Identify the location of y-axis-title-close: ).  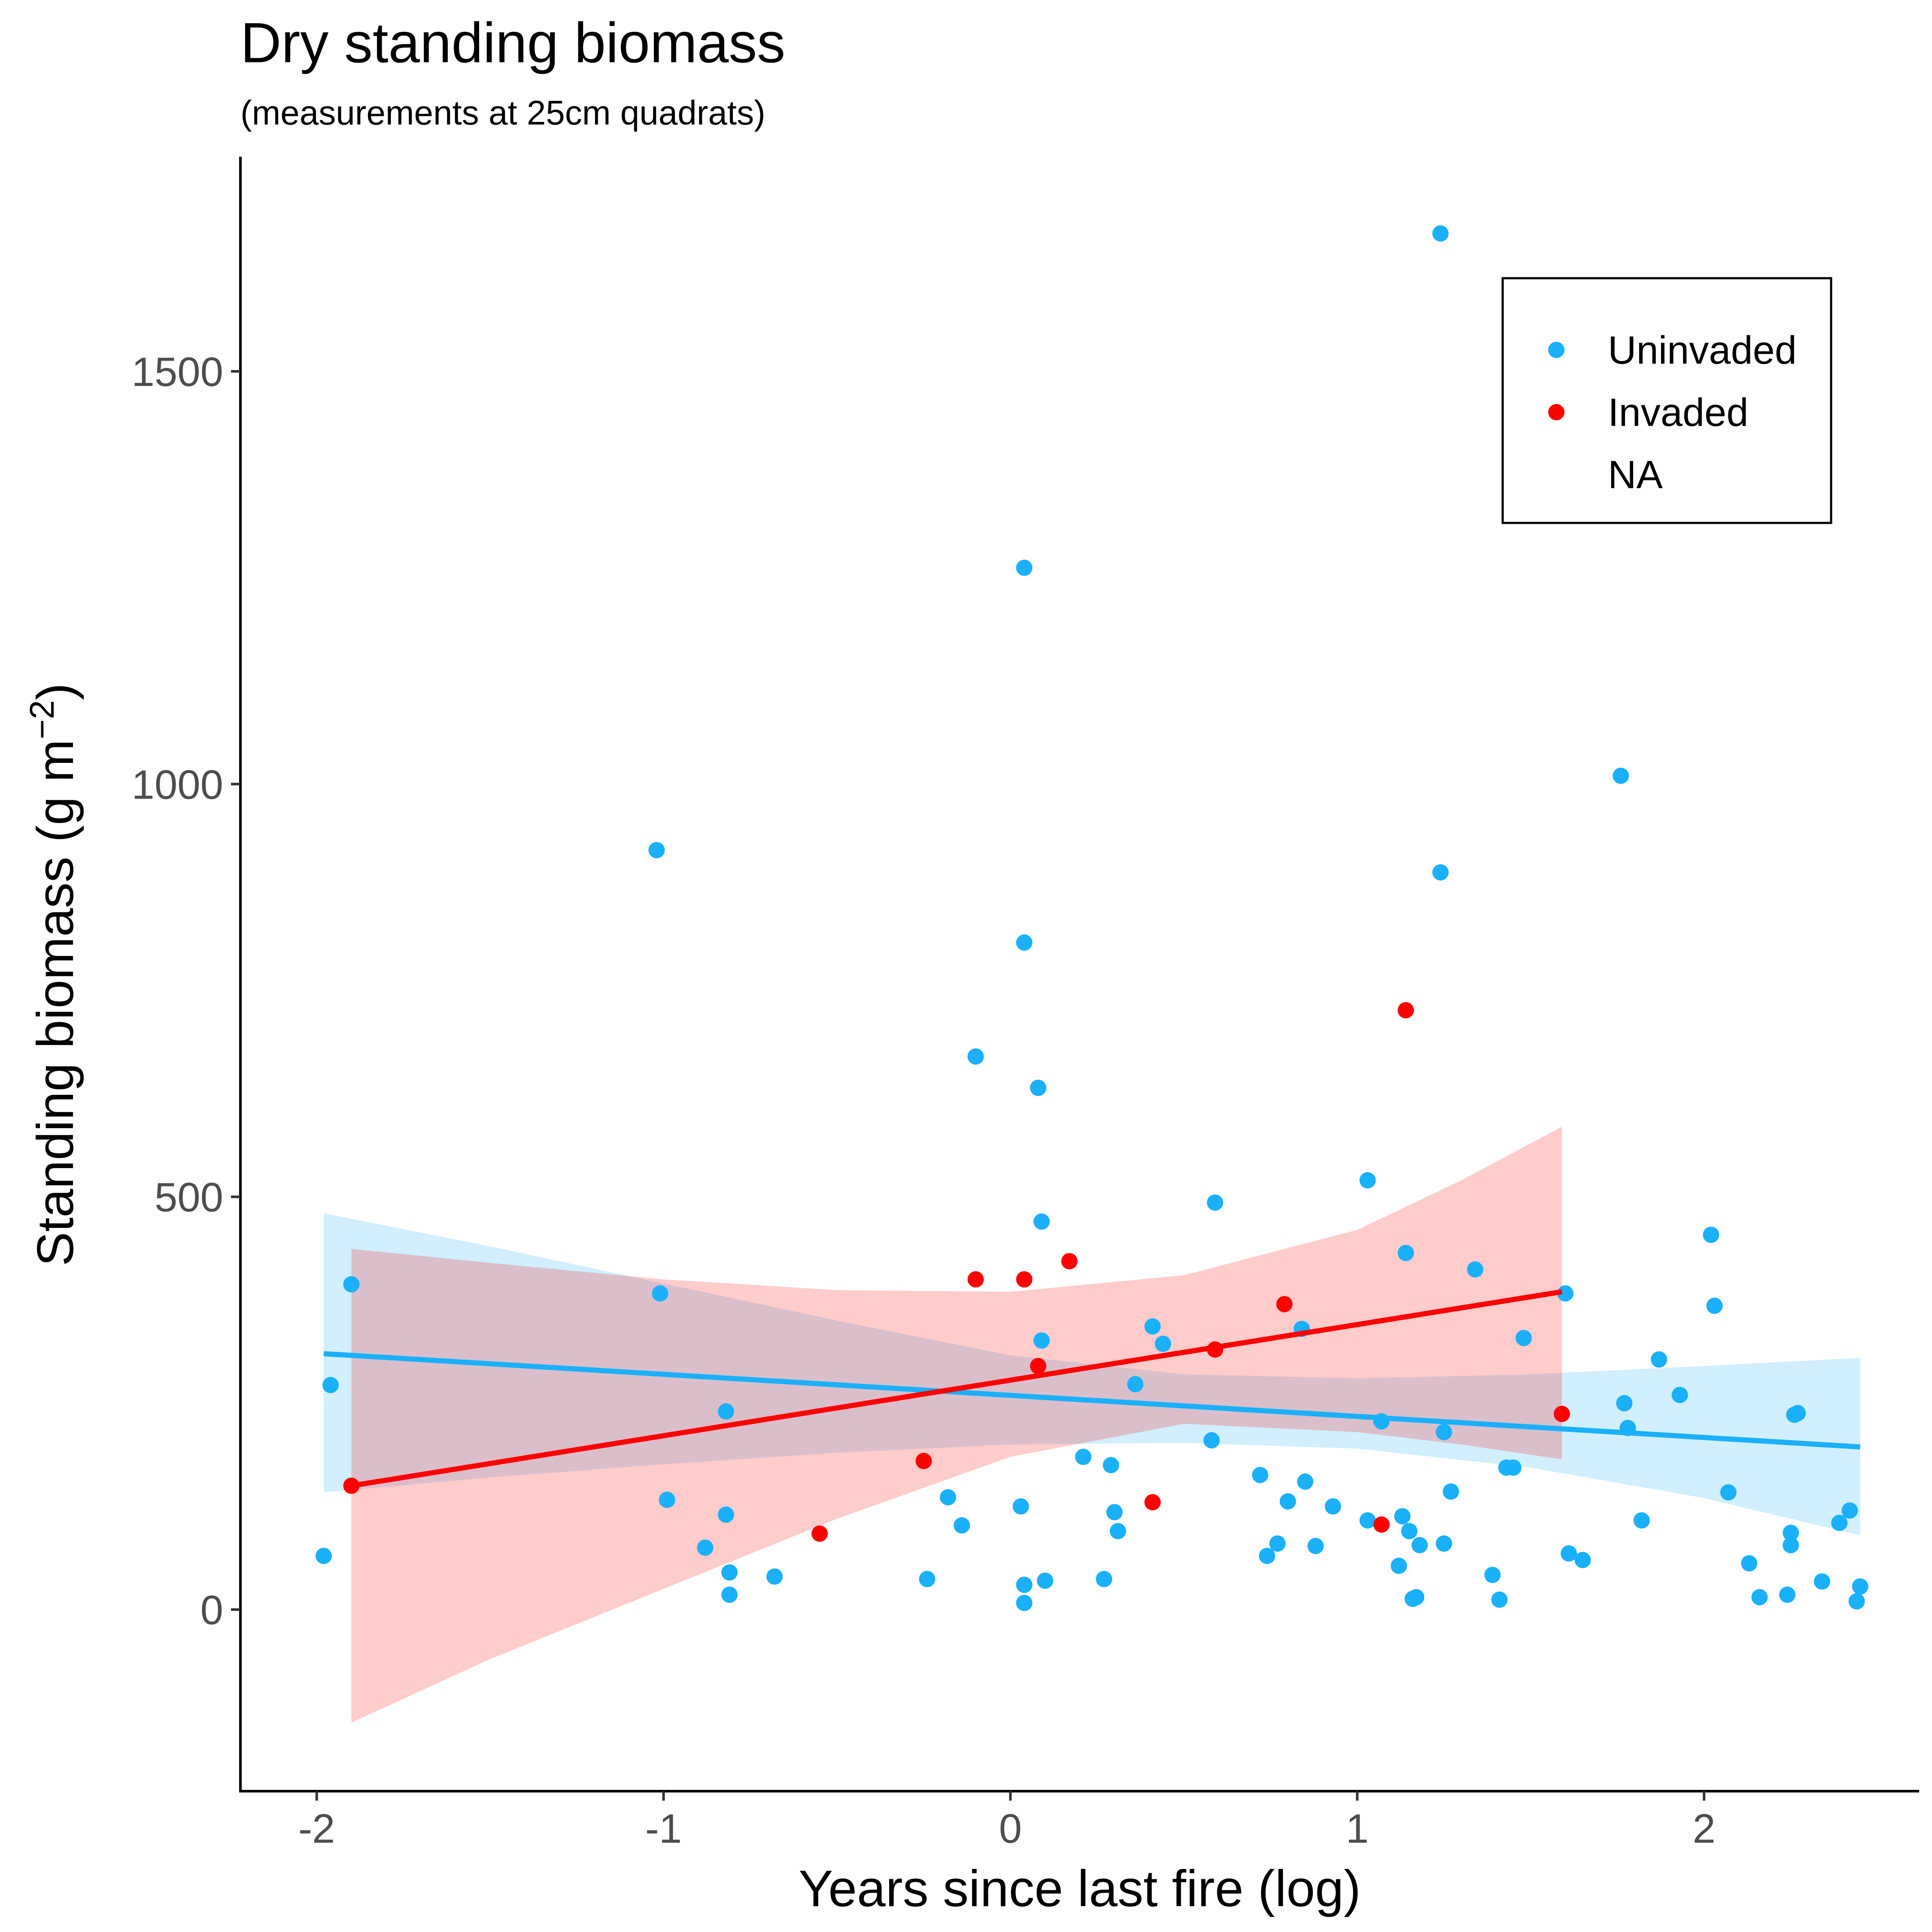
(56, 691).